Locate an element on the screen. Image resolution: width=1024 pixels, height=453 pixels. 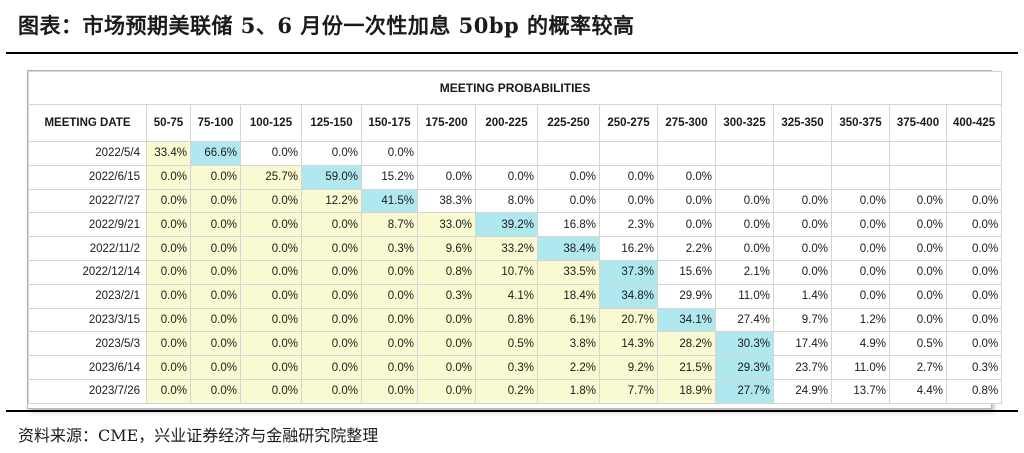
column-header: 300-325 is located at coordinates (744, 123).